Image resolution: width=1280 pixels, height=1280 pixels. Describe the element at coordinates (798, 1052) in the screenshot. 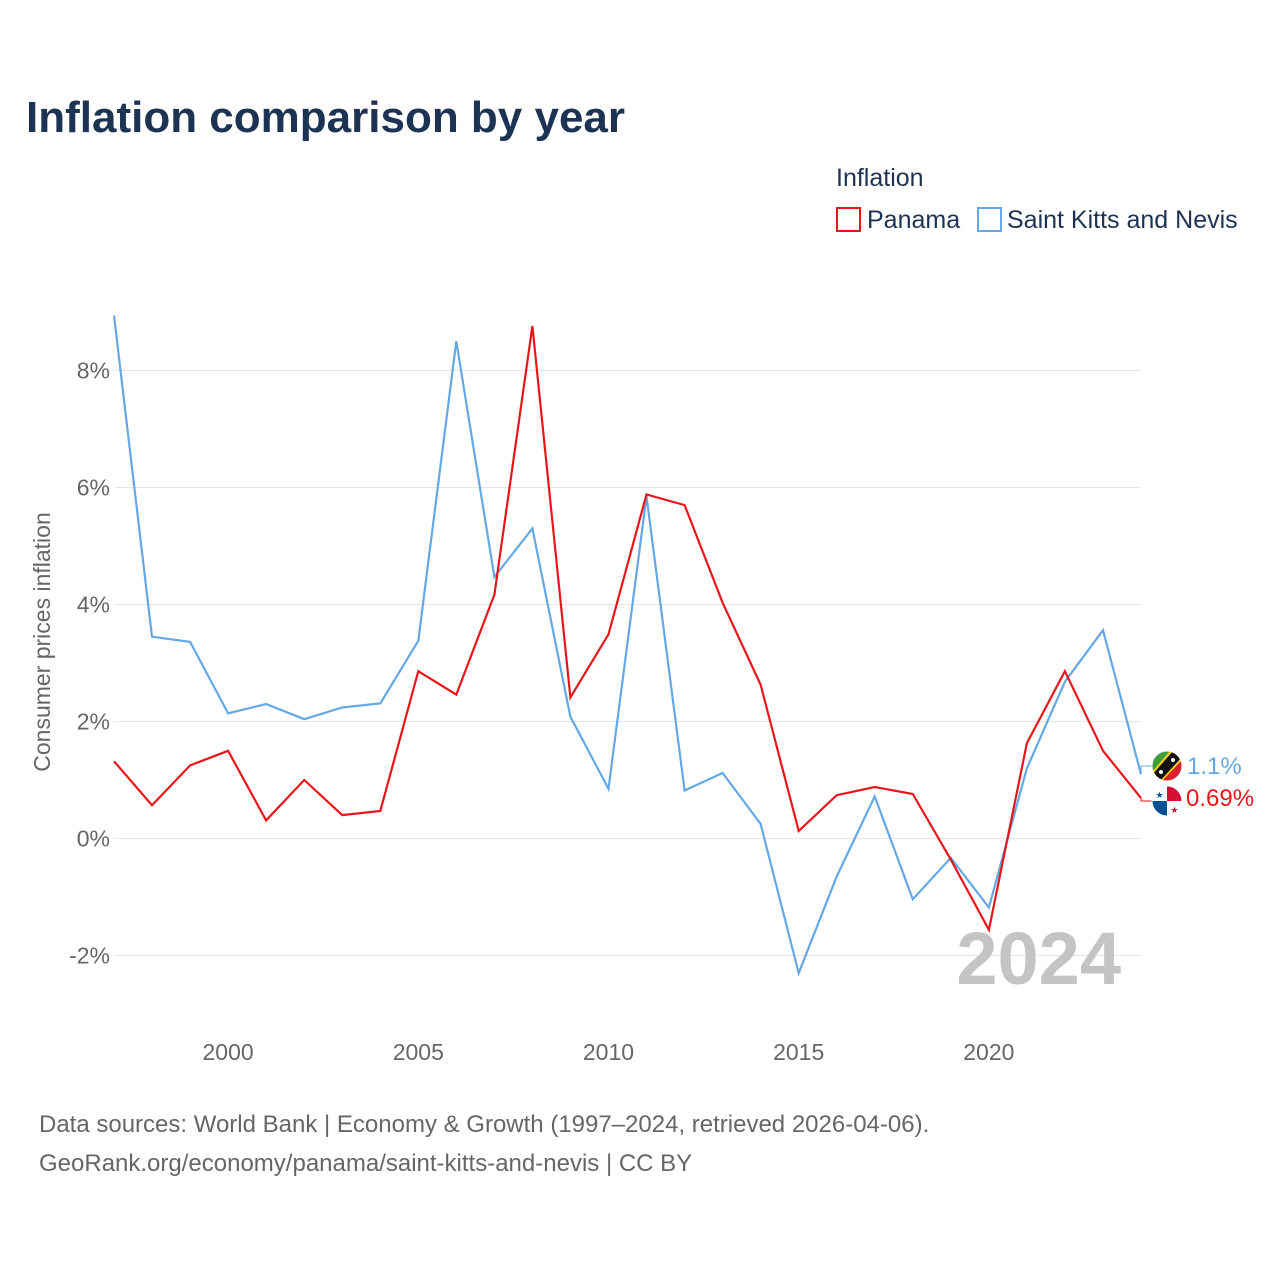

I see `x-tick-label: 2015` at that location.